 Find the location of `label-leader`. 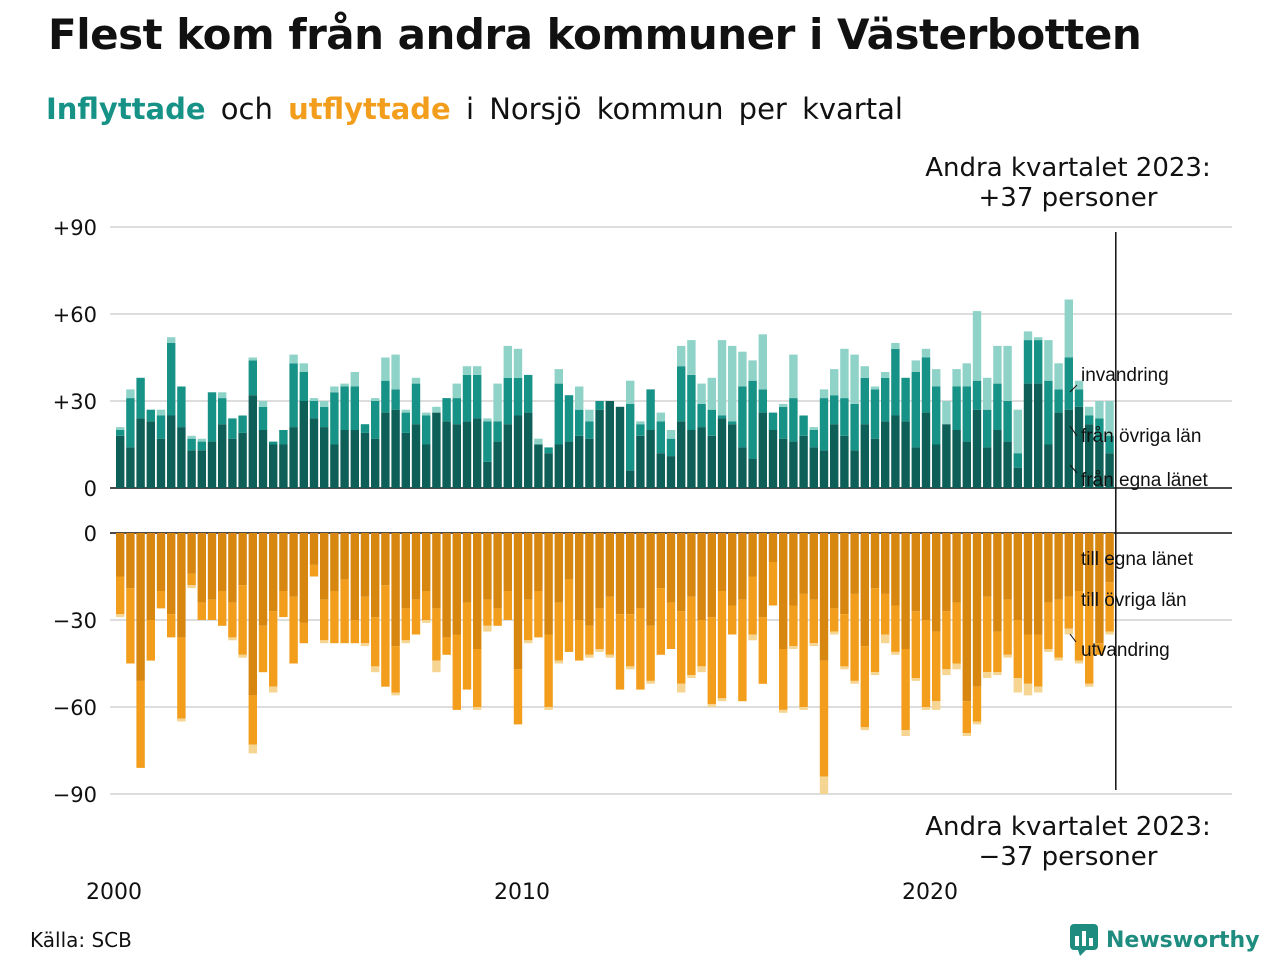

label-leader is located at coordinates (1073, 388).